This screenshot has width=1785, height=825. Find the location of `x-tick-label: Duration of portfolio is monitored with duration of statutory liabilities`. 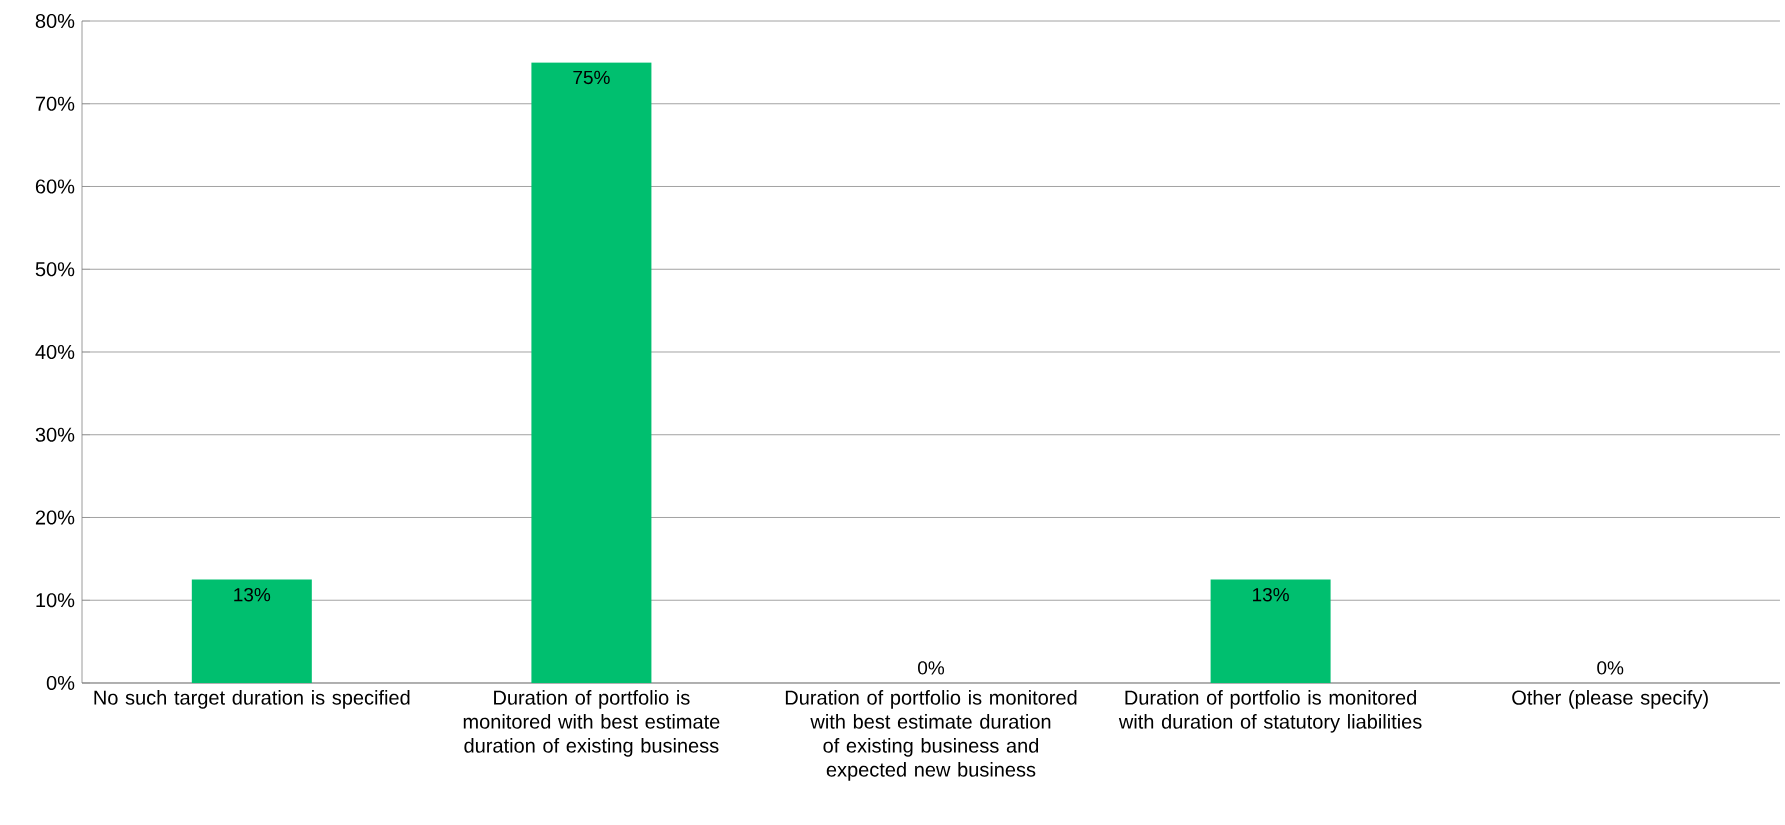

x-tick-label: Duration of portfolio is monitored with duration of statutory liabilities is located at coordinates (1270, 711).